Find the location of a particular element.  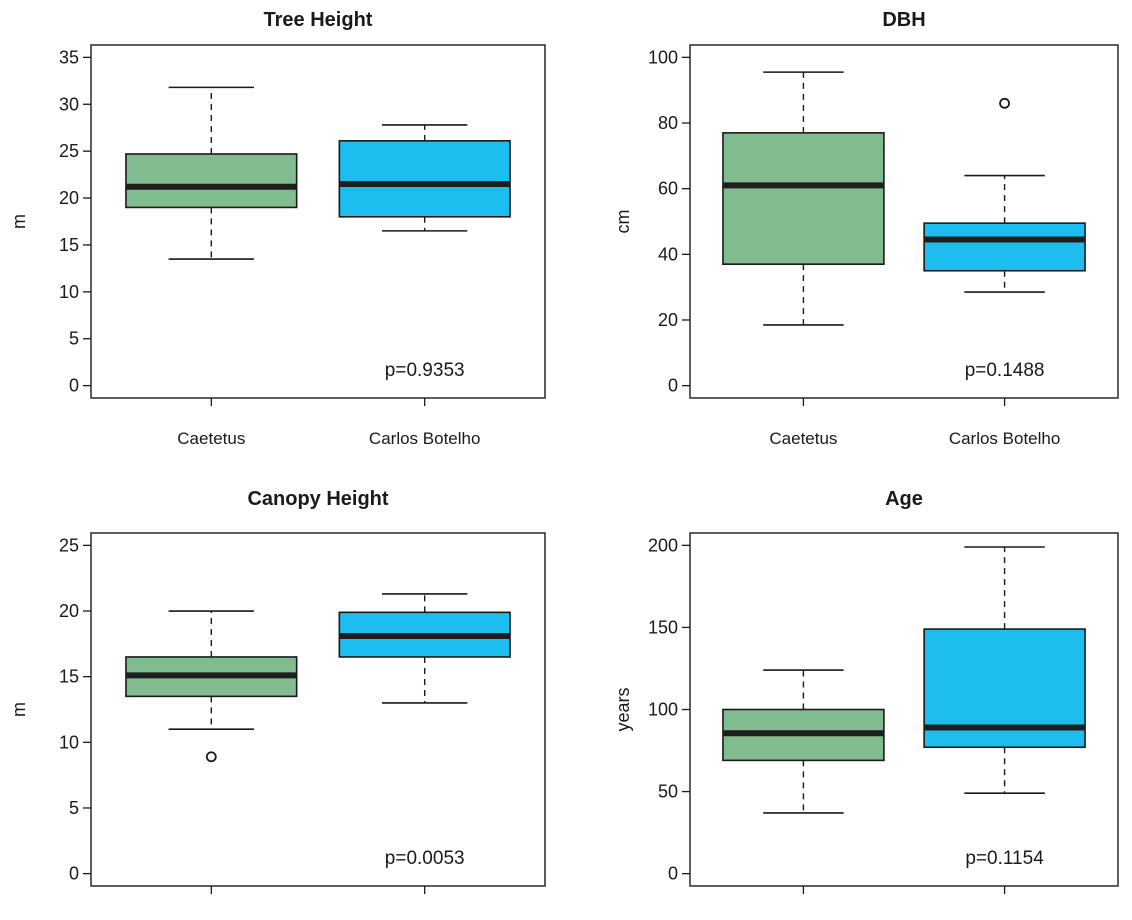

y-tick-label: 60 is located at coordinates (668, 189).